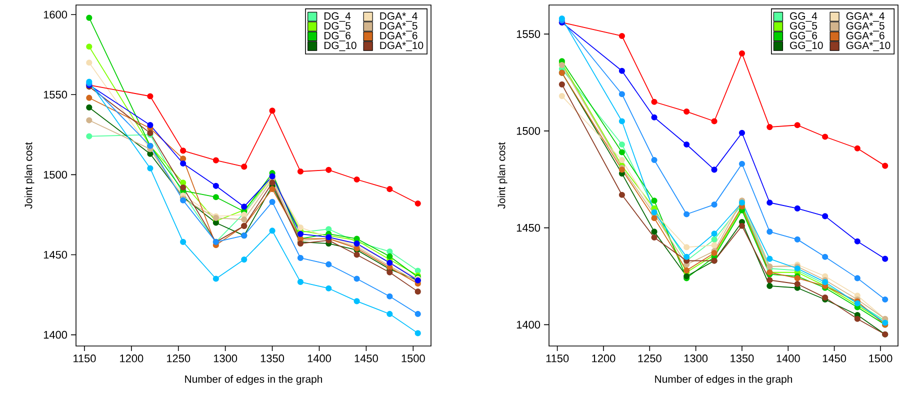  What do you see at coordinates (56, 14) in the screenshot?
I see `y-tick-label: 1600` at bounding box center [56, 14].